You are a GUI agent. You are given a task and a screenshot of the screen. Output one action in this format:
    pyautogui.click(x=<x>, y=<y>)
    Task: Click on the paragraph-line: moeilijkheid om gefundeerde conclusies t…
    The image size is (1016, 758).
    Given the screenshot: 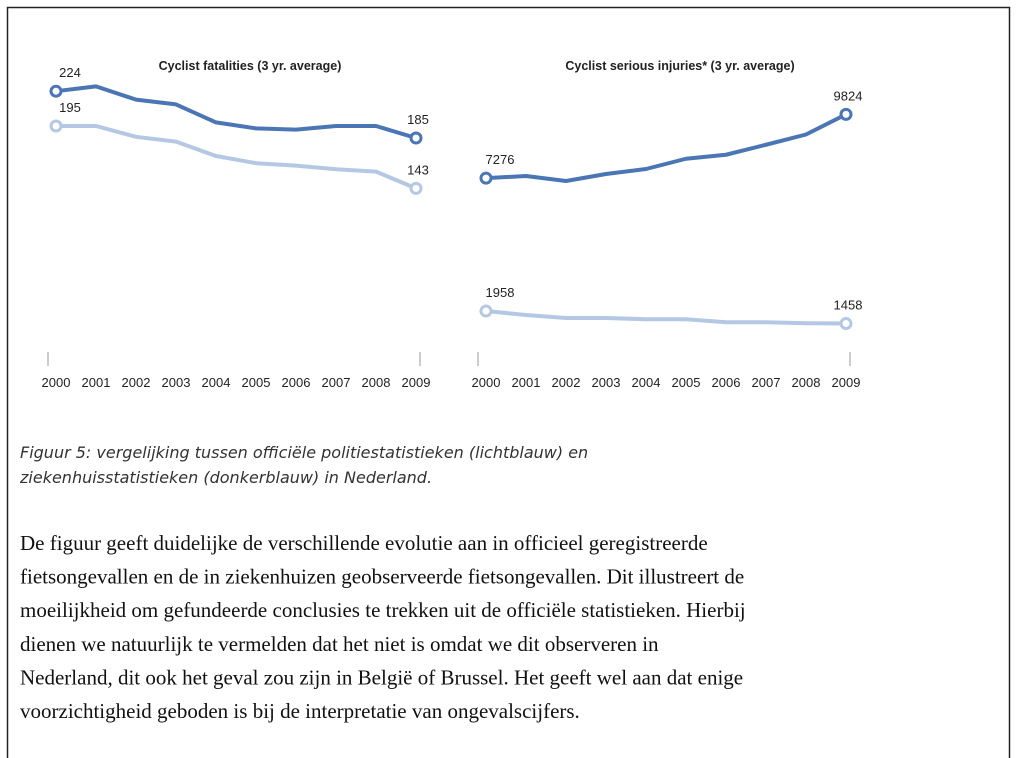 What is the action you would take?
    pyautogui.click(x=383, y=610)
    